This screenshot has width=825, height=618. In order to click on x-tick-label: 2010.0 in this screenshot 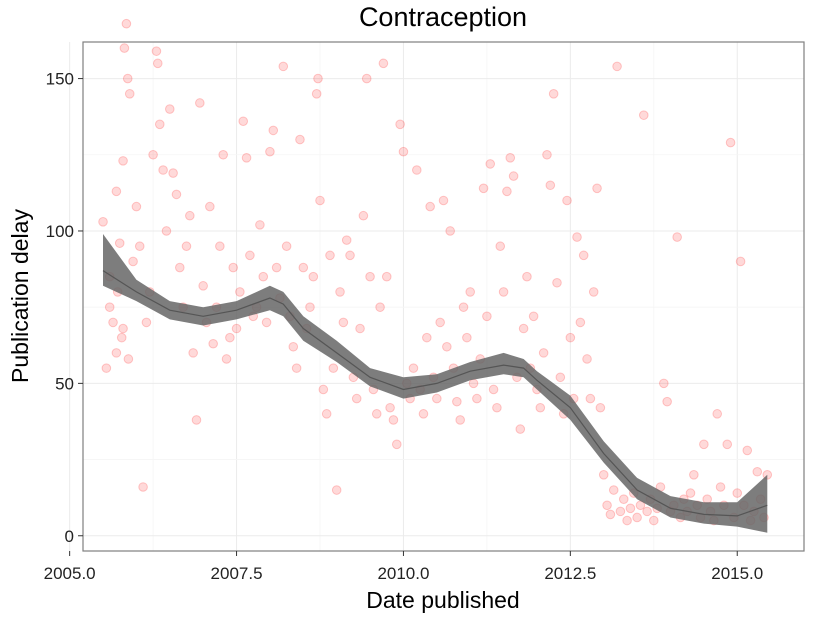, I will do `click(403, 573)`.